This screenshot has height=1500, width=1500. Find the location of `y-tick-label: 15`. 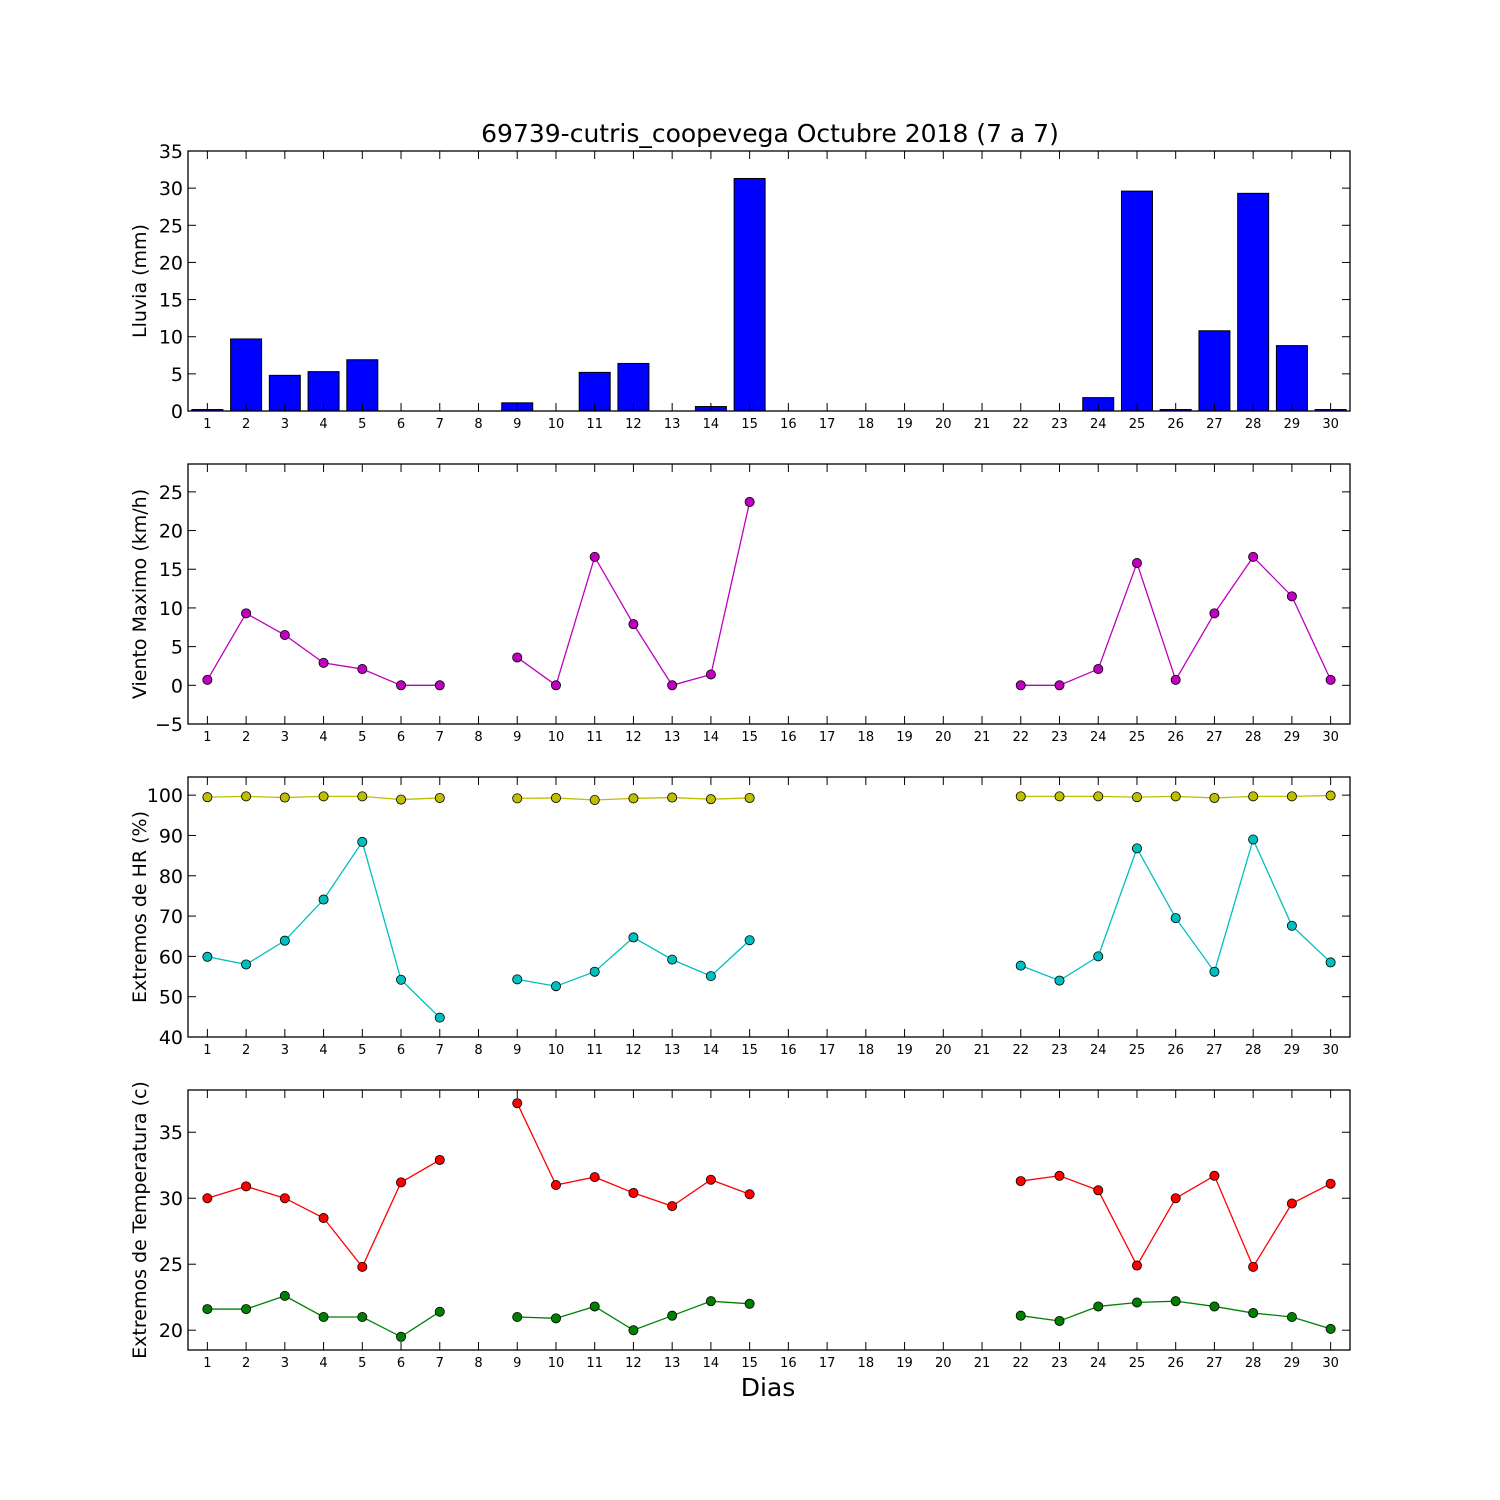

y-tick-label: 15 is located at coordinates (171, 301).